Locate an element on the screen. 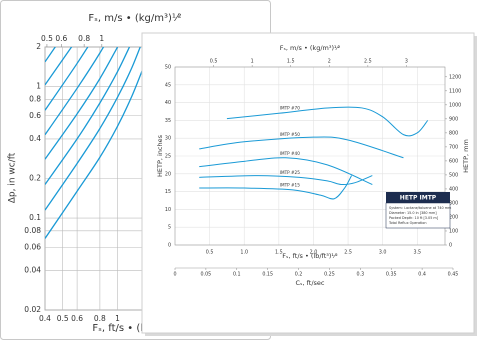 The image size is (479, 341). y-tick-label: 15 is located at coordinates (168, 192).